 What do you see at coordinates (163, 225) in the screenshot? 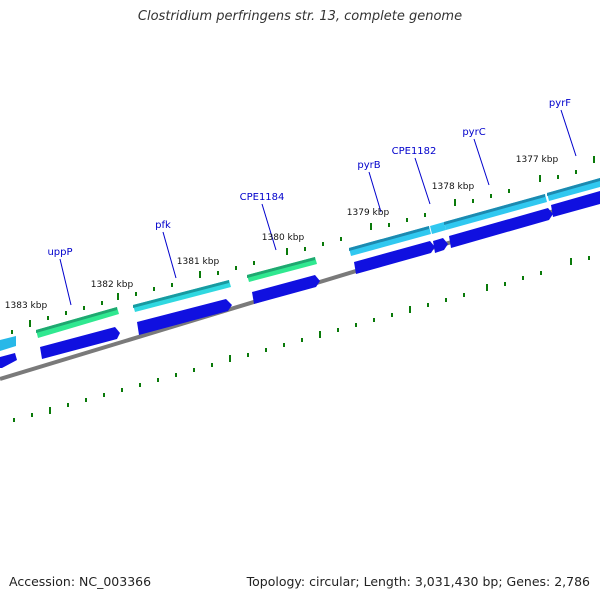
I see `gene-label: pfk` at bounding box center [163, 225].